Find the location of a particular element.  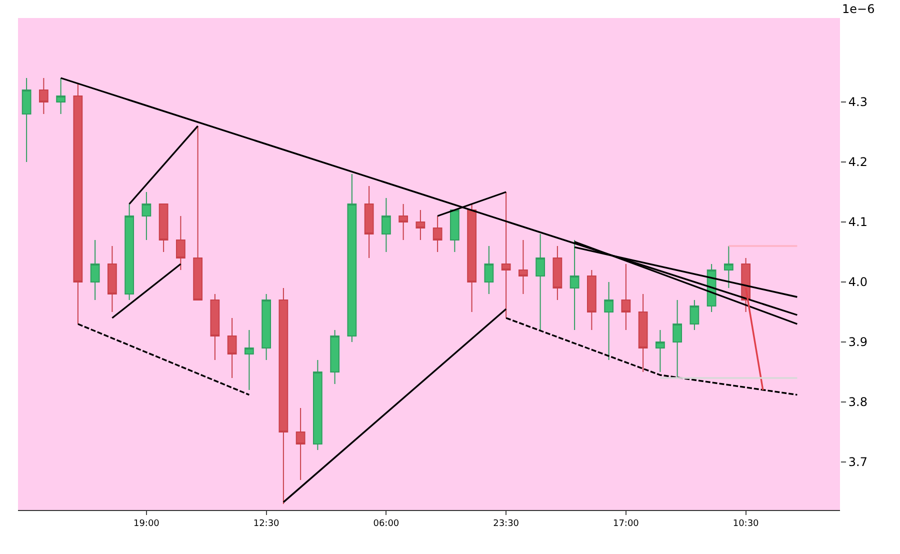

y-axis-title: 1e−6 is located at coordinates (858, 9).